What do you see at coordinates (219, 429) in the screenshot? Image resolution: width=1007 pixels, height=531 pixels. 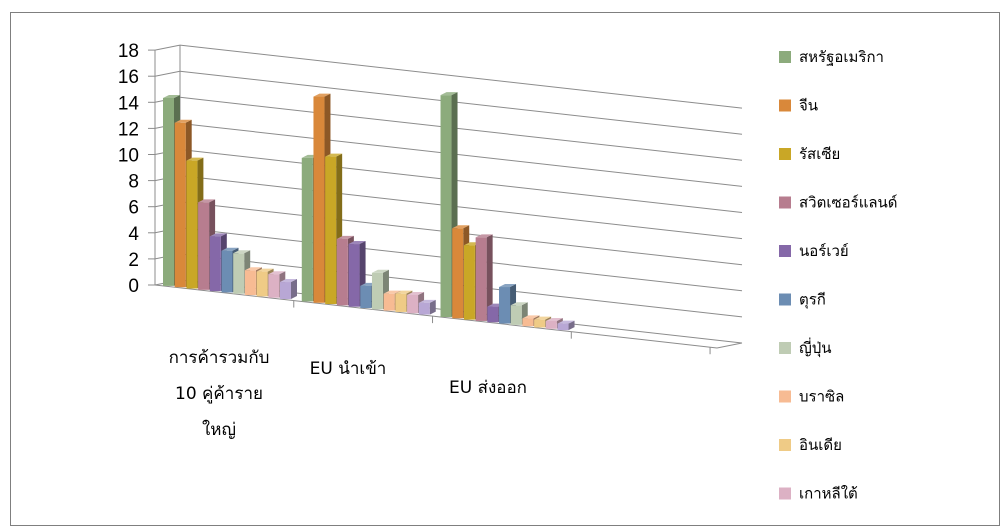 I see `category-label: ใหญ่` at bounding box center [219, 429].